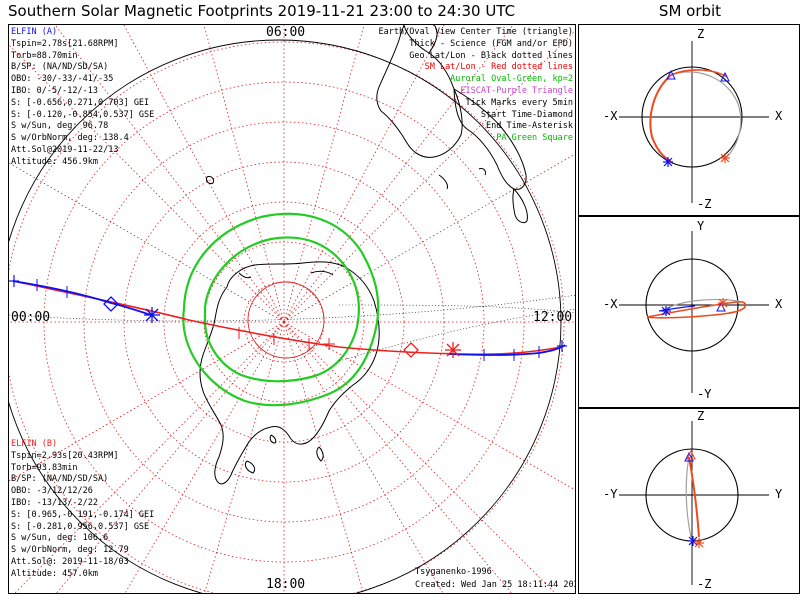  What do you see at coordinates (62, 79) in the screenshot?
I see `elfin-a-line: OBO: -30/-33/-41/-35` at bounding box center [62, 79].